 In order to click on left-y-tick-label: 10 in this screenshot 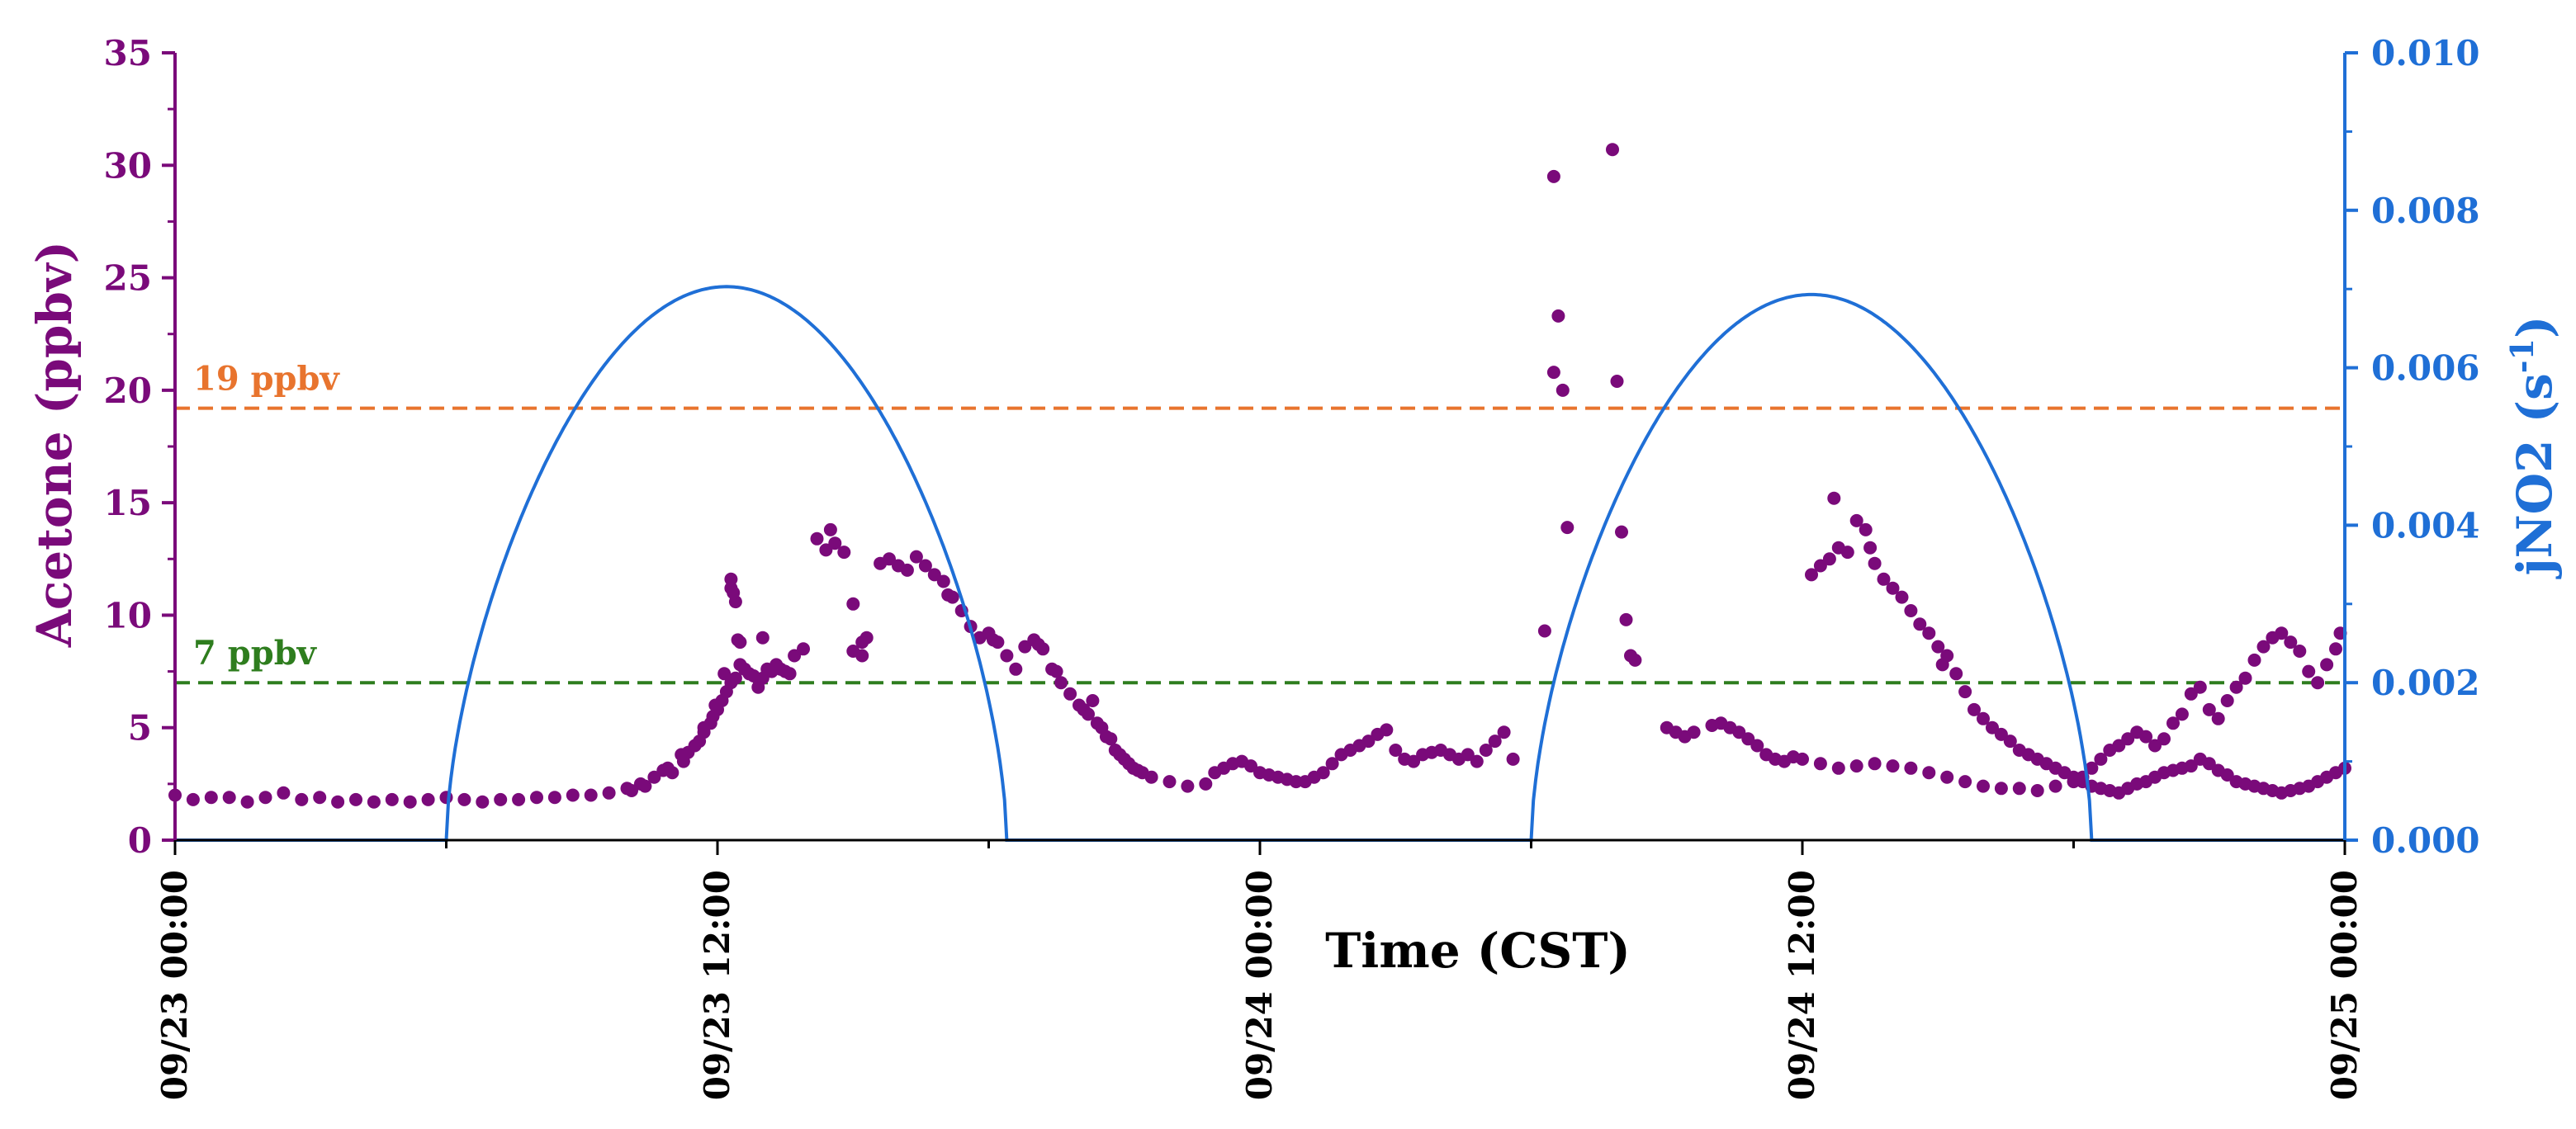, I will do `click(128, 615)`.